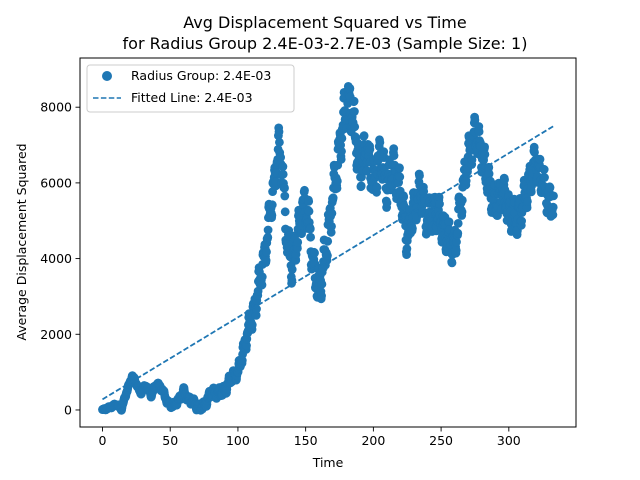  Describe the element at coordinates (21, 241) in the screenshot. I see `y-axis-label: Average Displacement Squared` at that location.